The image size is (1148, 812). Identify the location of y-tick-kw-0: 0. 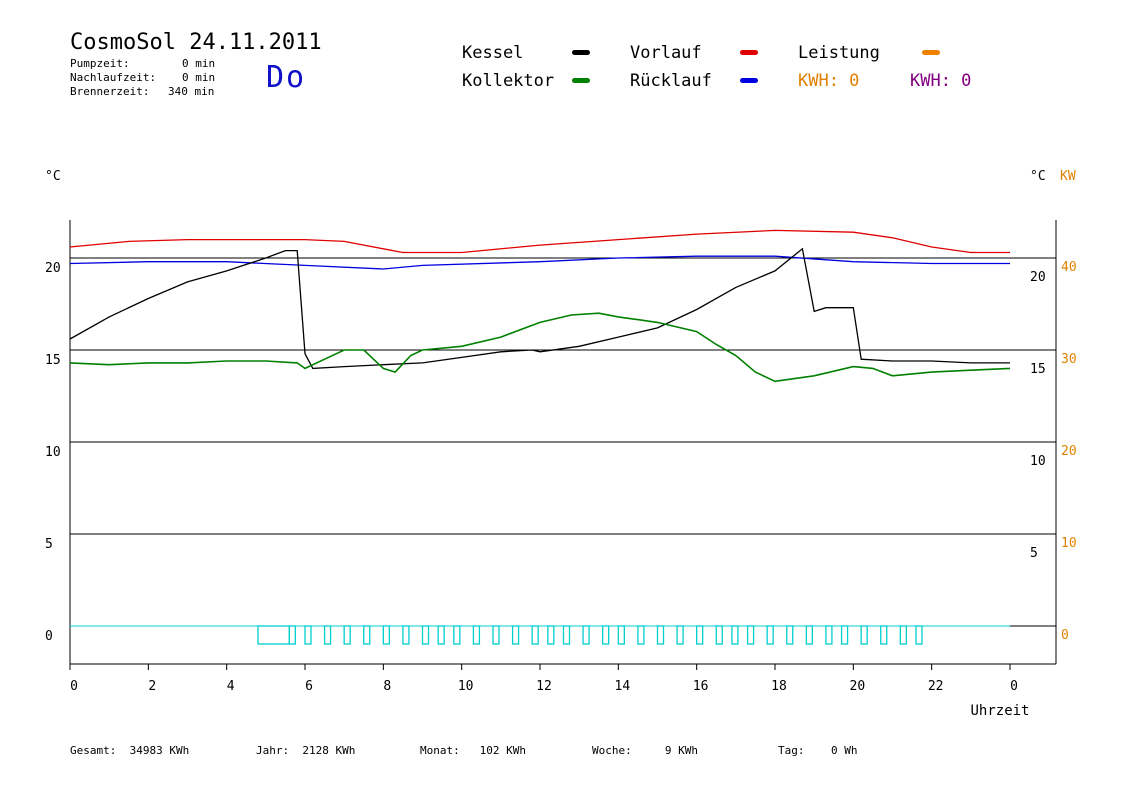
(1065, 635).